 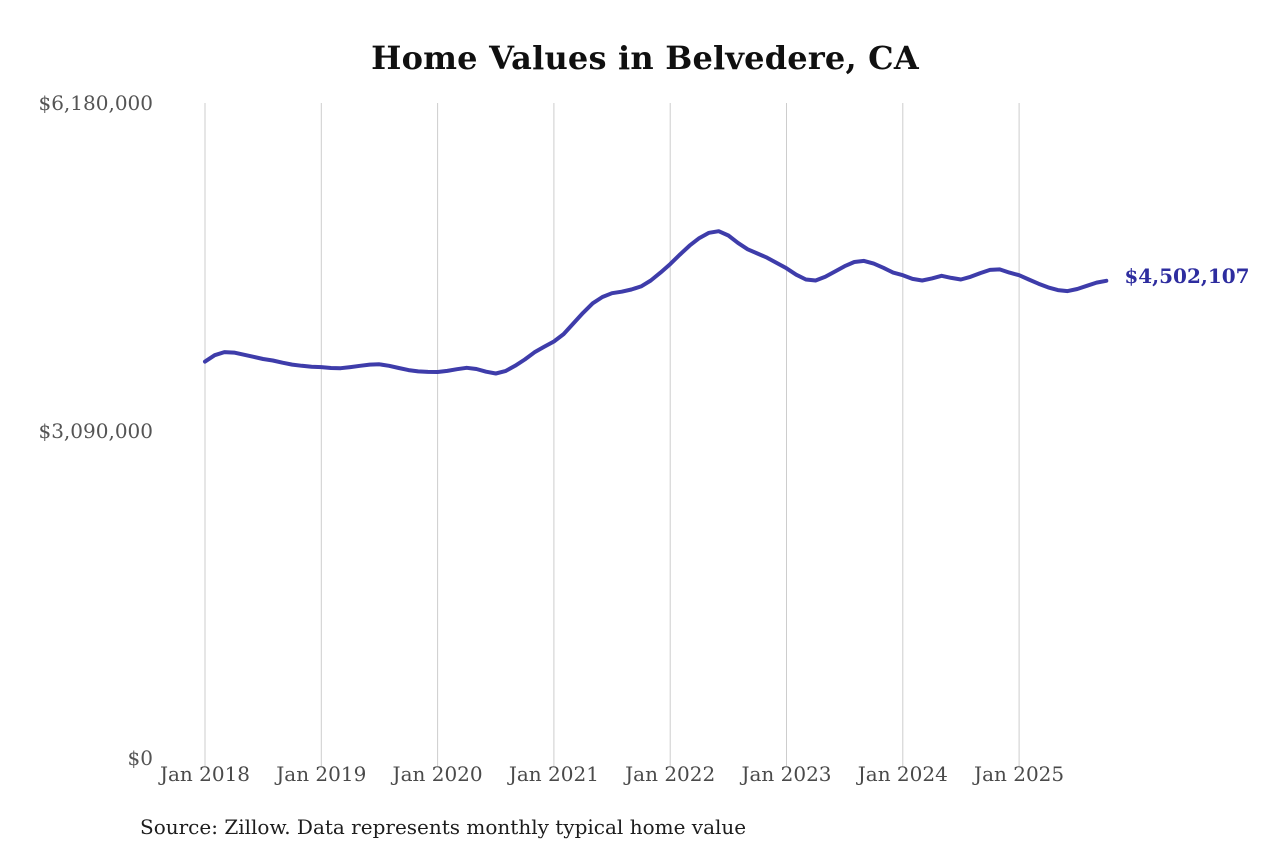 I want to click on y-tick-label-6180000: $6,180,000, so click(x=95, y=103).